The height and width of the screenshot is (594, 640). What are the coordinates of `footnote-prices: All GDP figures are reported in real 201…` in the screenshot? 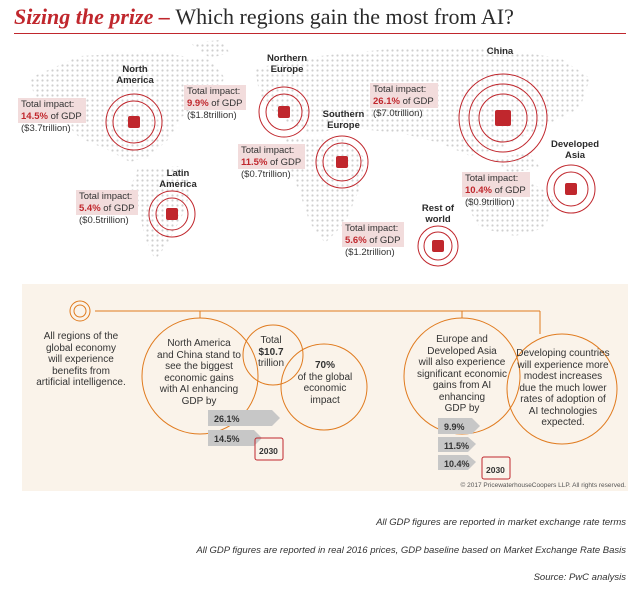 It's located at (411, 550).